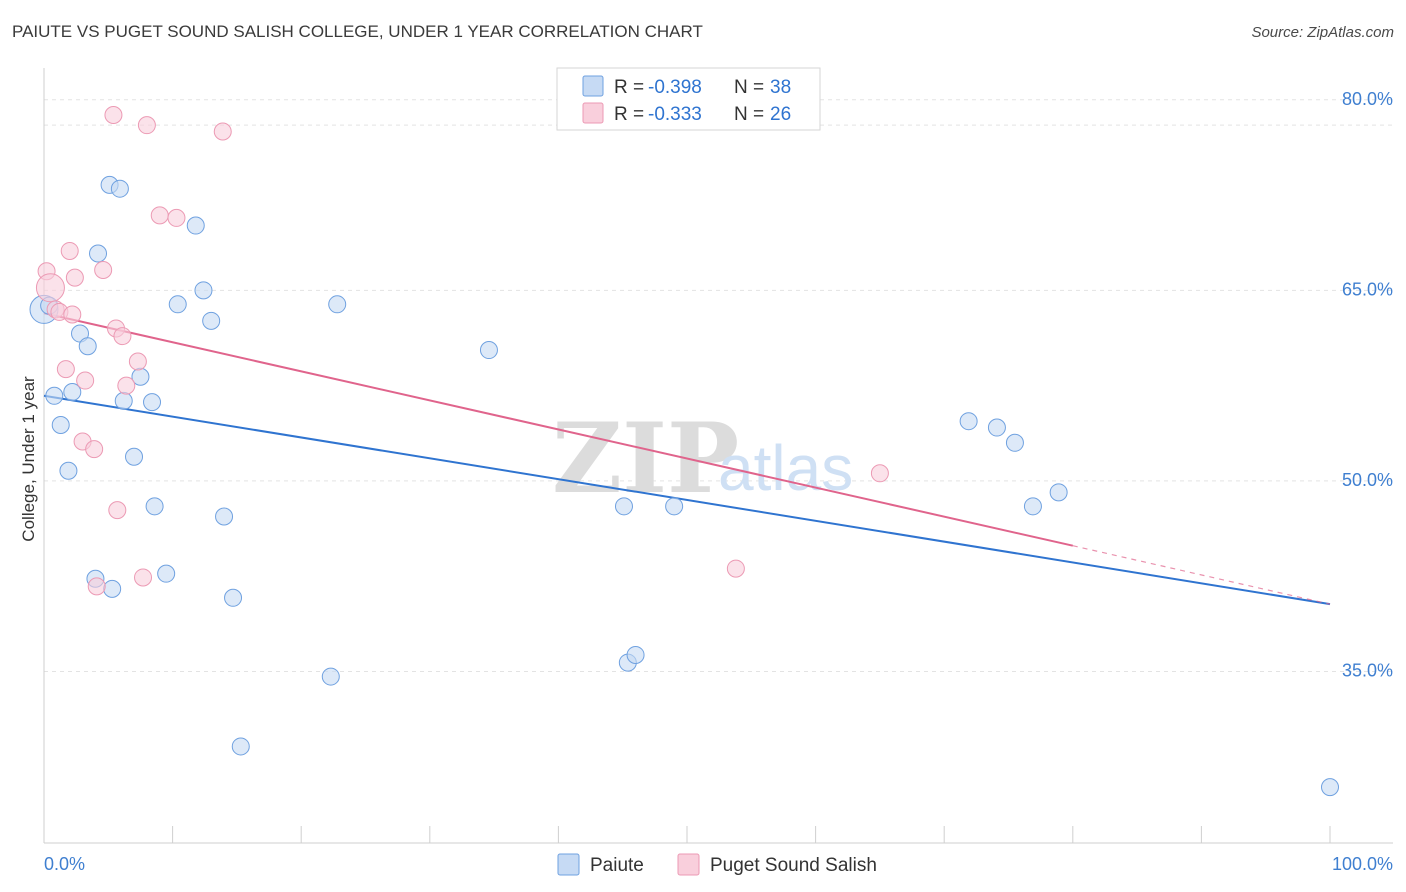 The image size is (1406, 892). Describe the element at coordinates (1367, 480) in the screenshot. I see `y-tick-label: 50.0%` at that location.